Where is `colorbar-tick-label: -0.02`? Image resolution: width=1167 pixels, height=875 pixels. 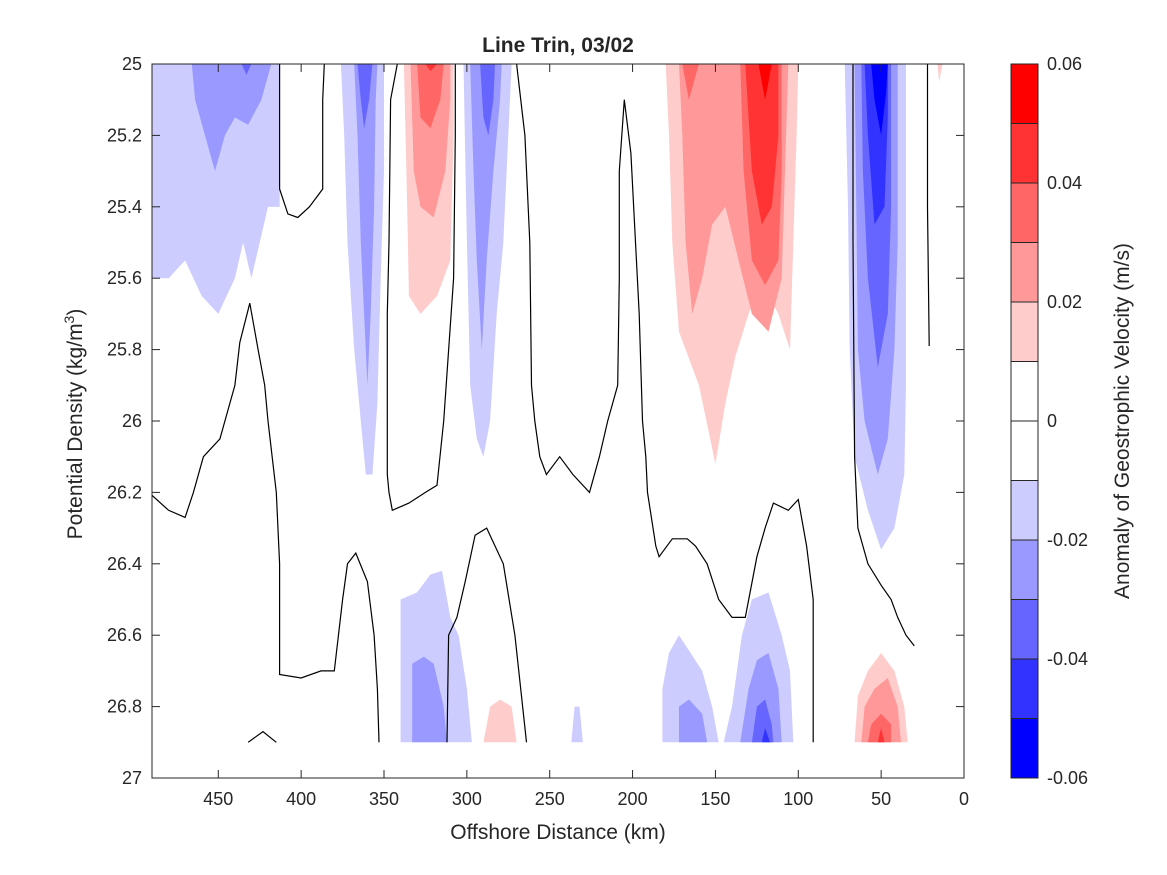 colorbar-tick-label: -0.02 is located at coordinates (1067, 540).